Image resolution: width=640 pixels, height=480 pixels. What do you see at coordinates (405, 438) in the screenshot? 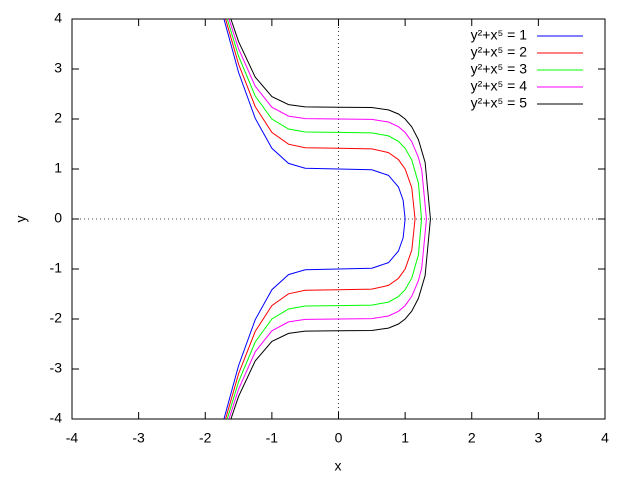
I see `x-tick-label: 1` at bounding box center [405, 438].